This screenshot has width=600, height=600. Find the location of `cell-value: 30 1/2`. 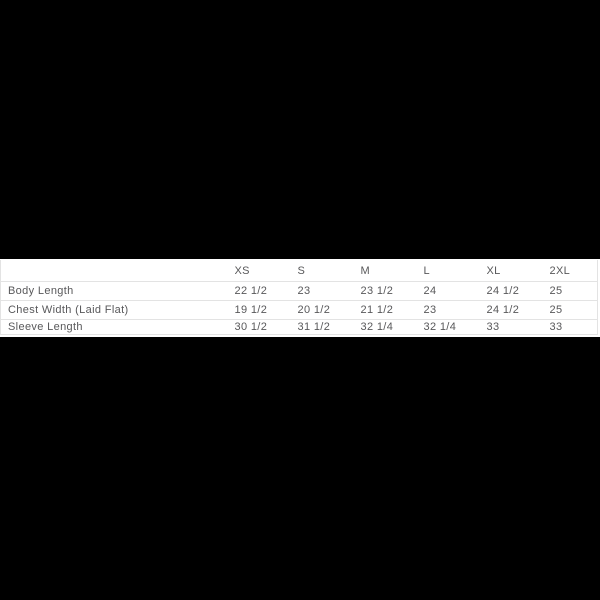

cell-value: 30 1/2 is located at coordinates (266, 327).